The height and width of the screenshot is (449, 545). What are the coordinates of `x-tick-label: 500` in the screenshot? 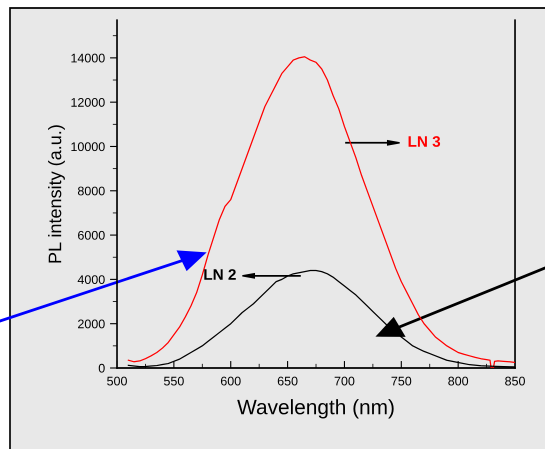 It's located at (117, 381).